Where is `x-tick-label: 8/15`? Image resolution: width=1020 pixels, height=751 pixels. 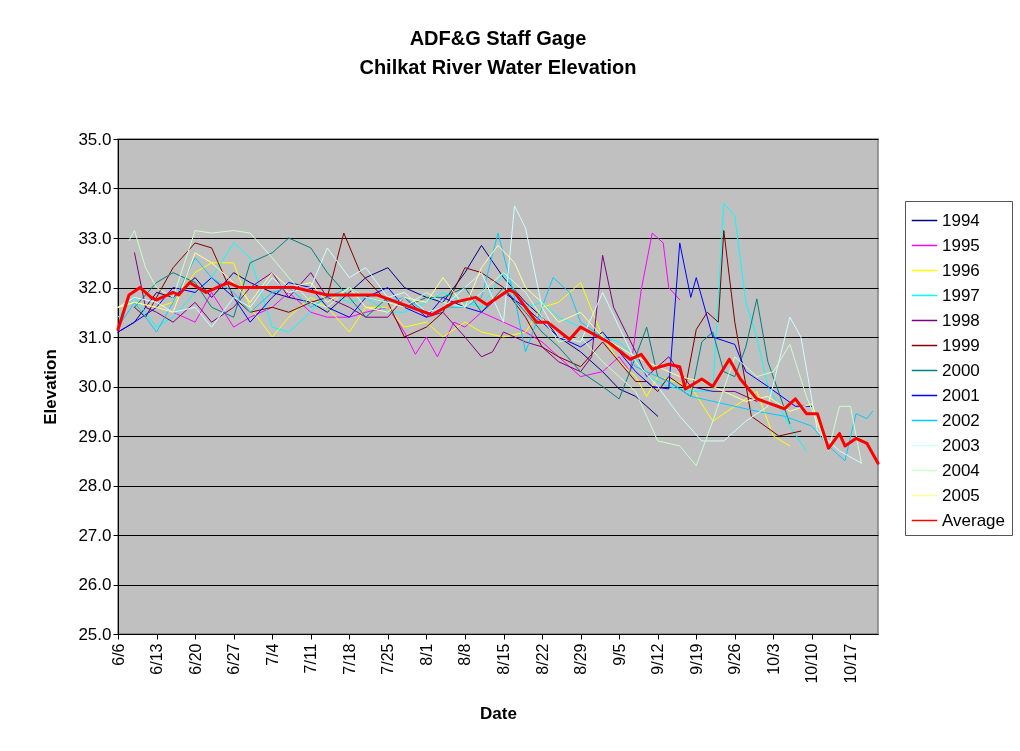 x-tick-label: 8/15 is located at coordinates (504, 659).